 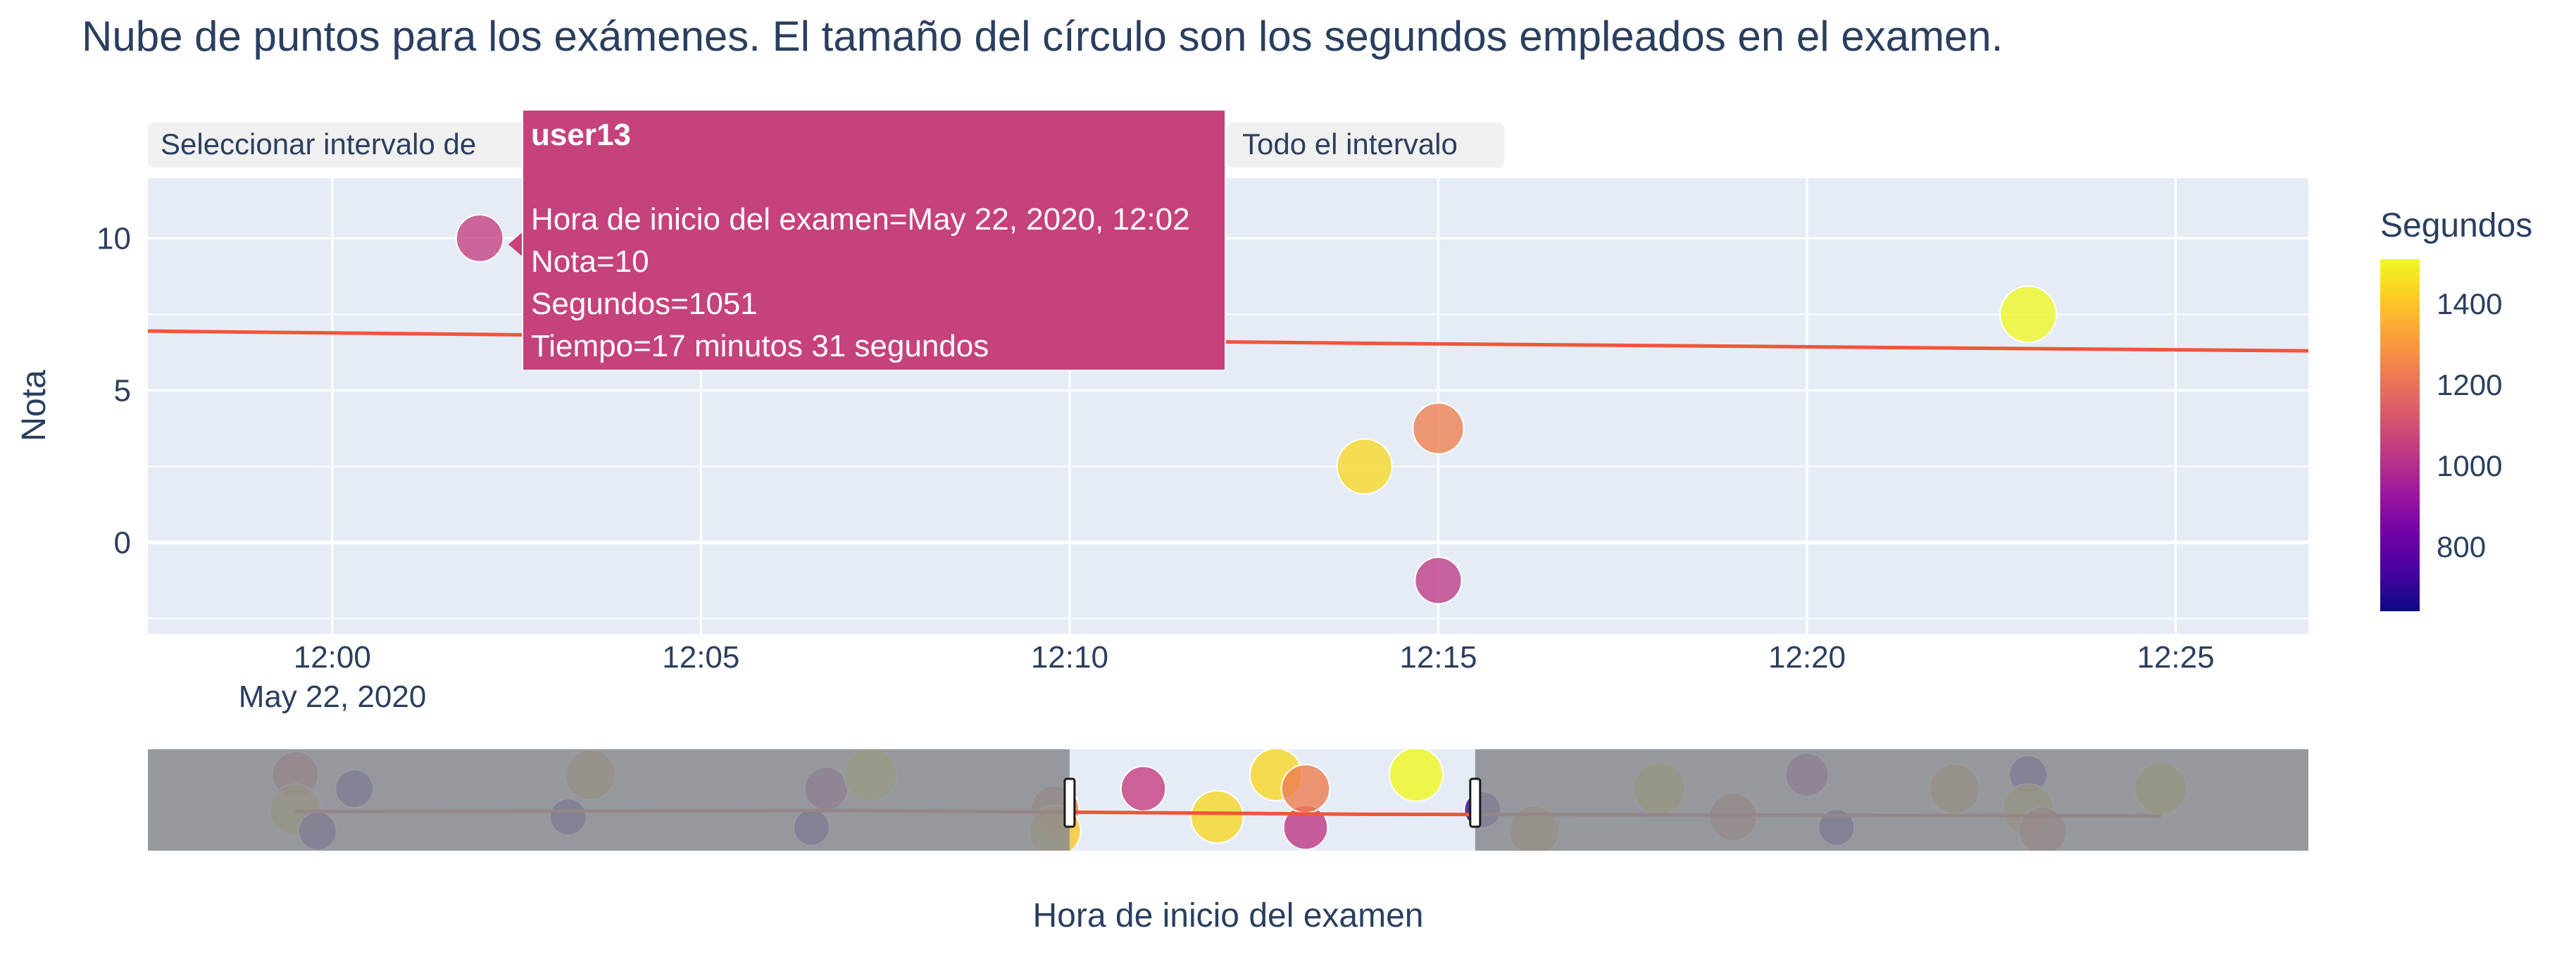 What do you see at coordinates (874, 240) in the screenshot?
I see `tooltip-box` at bounding box center [874, 240].